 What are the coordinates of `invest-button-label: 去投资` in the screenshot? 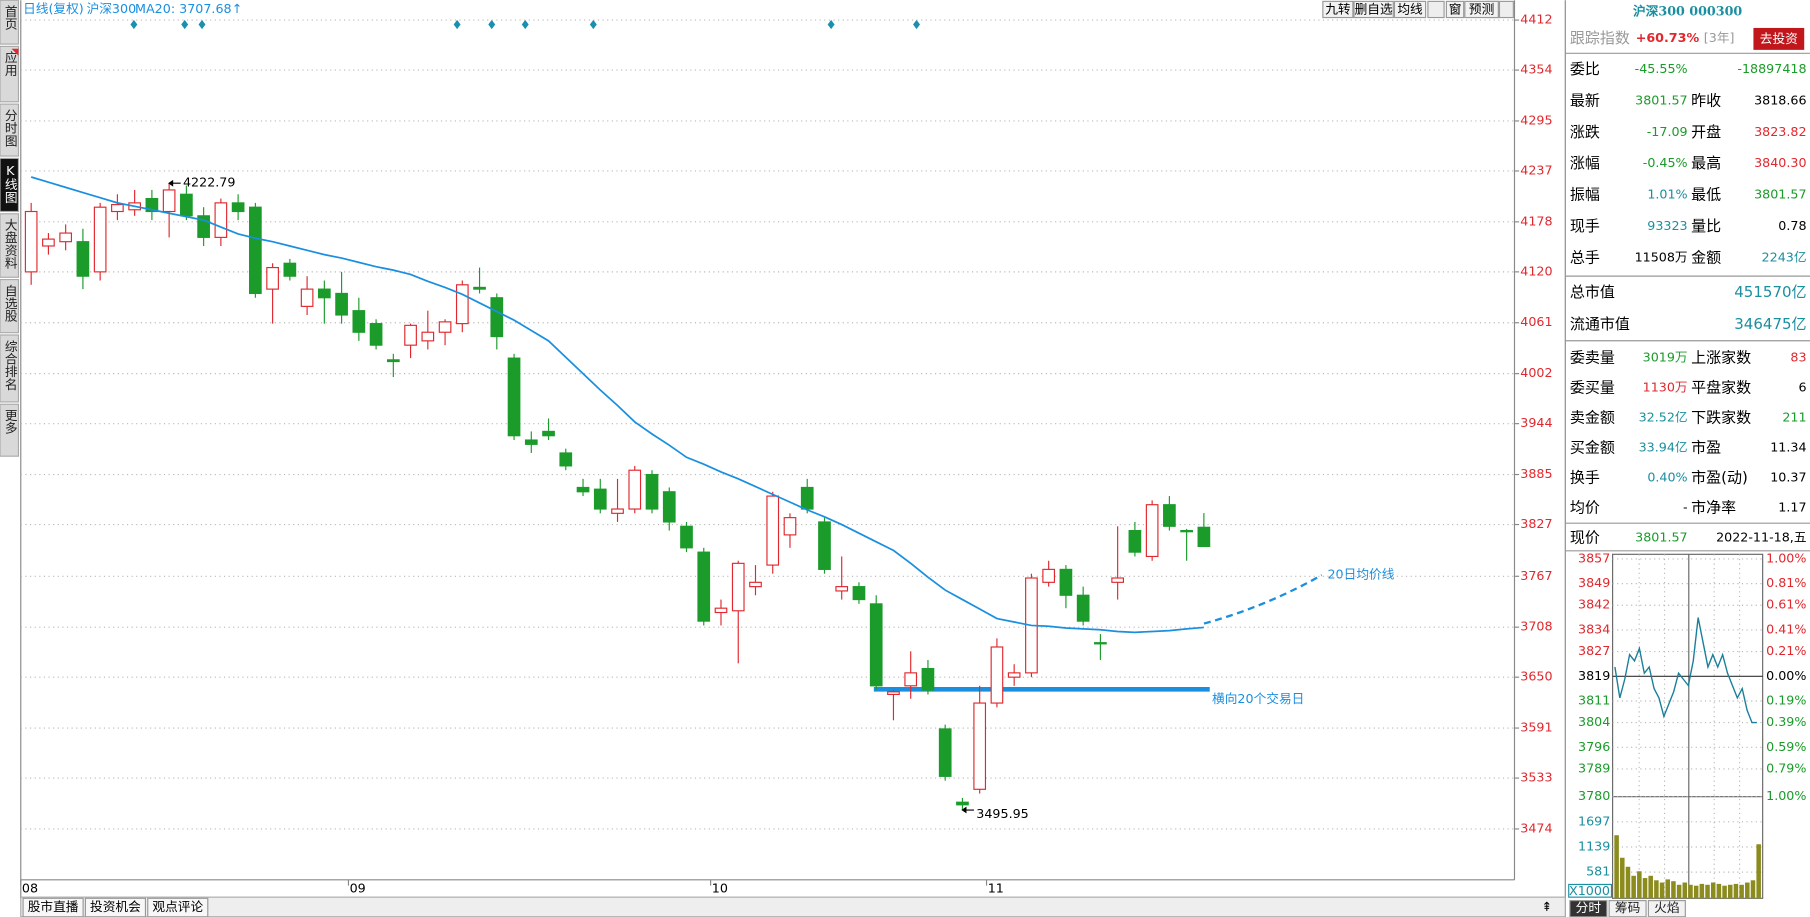 It's located at (1779, 38).